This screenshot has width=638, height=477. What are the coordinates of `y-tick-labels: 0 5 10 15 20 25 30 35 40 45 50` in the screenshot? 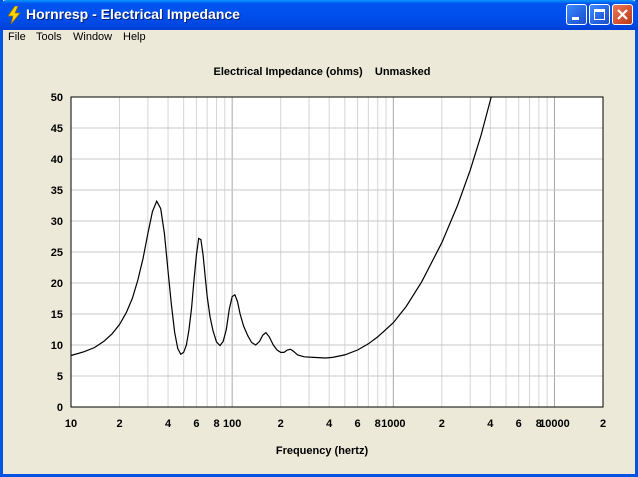 It's located at (57, 253).